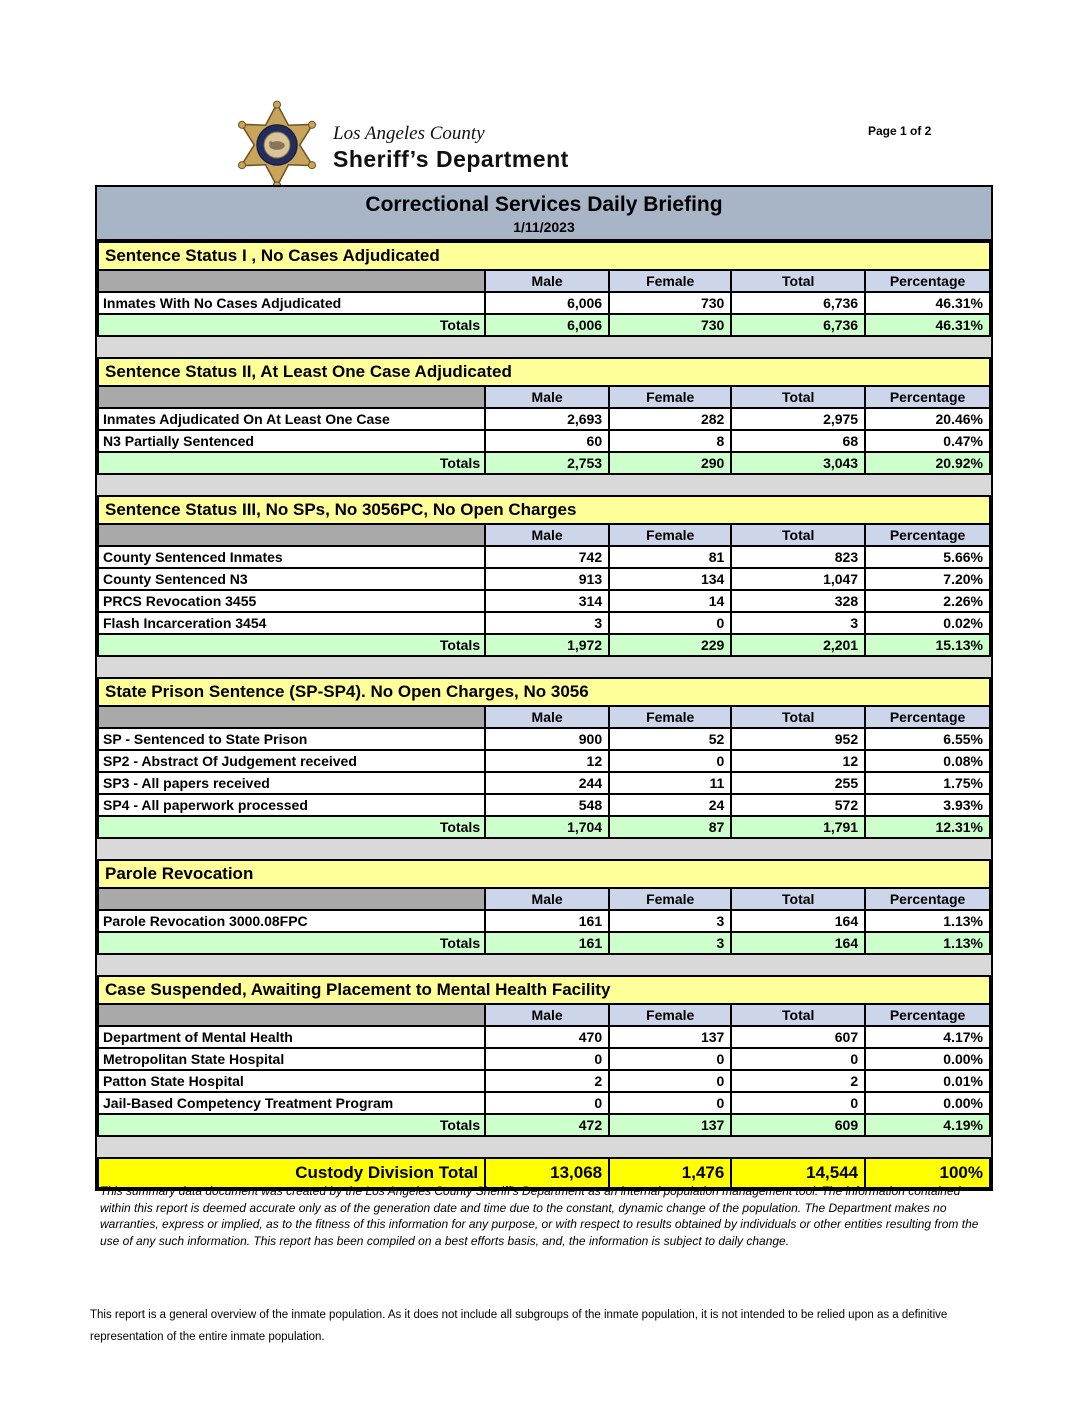  Describe the element at coordinates (927, 623) in the screenshot. I see `row-percentage: 0.02%` at that location.